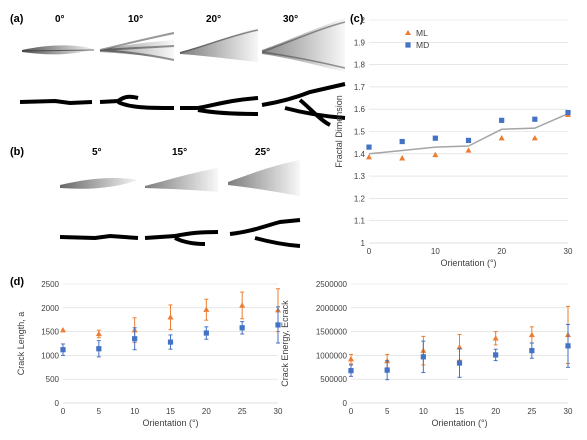 Image resolution: width=587 pixels, height=440 pixels. What do you see at coordinates (360, 65) in the screenshot?
I see `y-tick-label: 1.8` at bounding box center [360, 65].